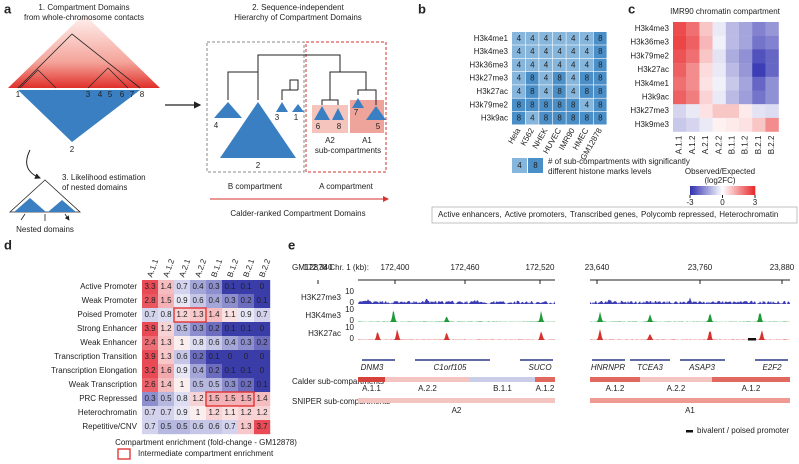  Describe the element at coordinates (166, 342) in the screenshot. I see `cell-value: 1.3` at that location.